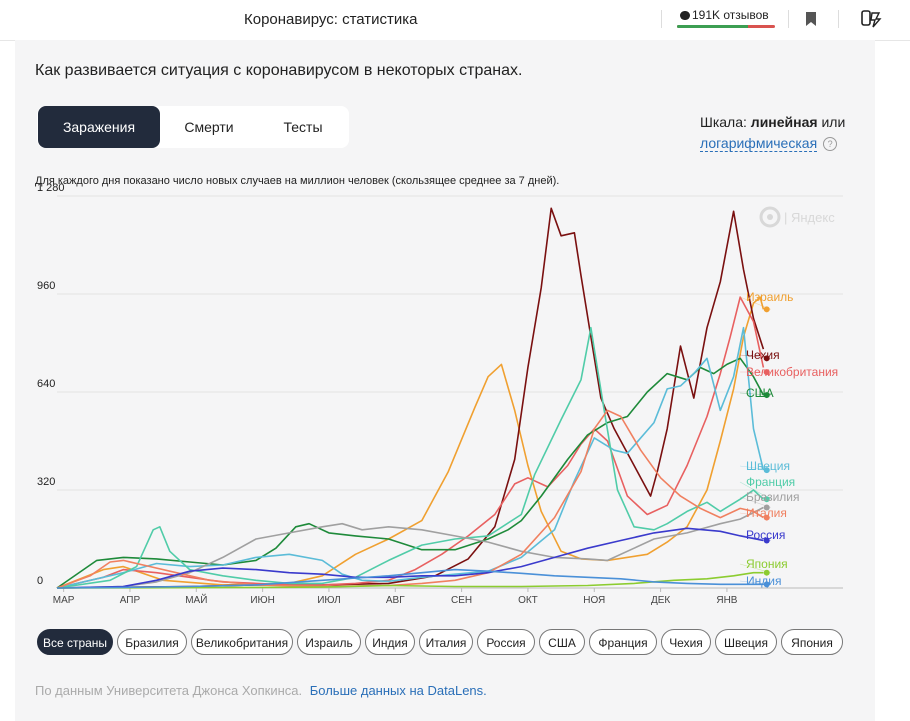 Image resolution: width=910 pixels, height=721 pixels. Describe the element at coordinates (685, 15) in the screenshot. I see `speech-bubble-icon` at that location.